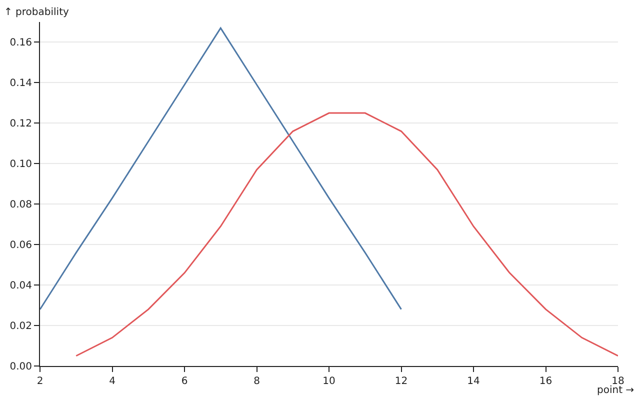 The width and height of the screenshot is (640, 400). Describe the element at coordinates (21, 164) in the screenshot. I see `y-tick-label: 0.10` at that location.